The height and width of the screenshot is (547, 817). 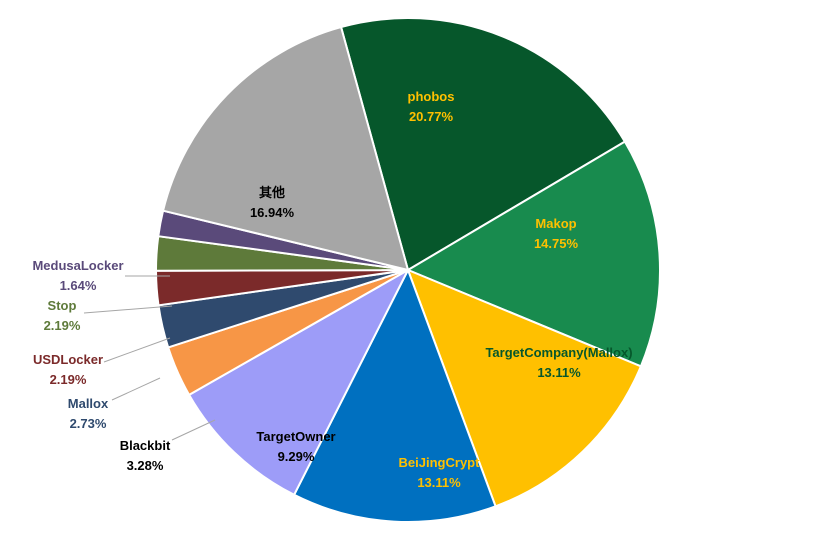 I want to click on slice-value-label-targetcompany-mallox: 13.11%, so click(x=559, y=372).